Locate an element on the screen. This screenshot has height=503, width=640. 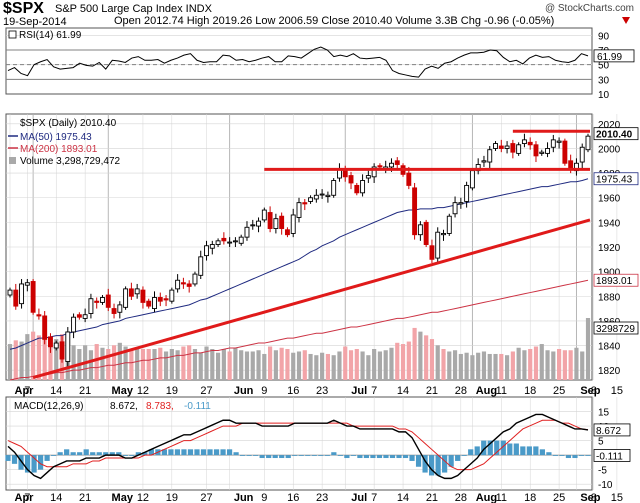
rsi-legend: RSI(14) 61.99 is located at coordinates (50, 35).